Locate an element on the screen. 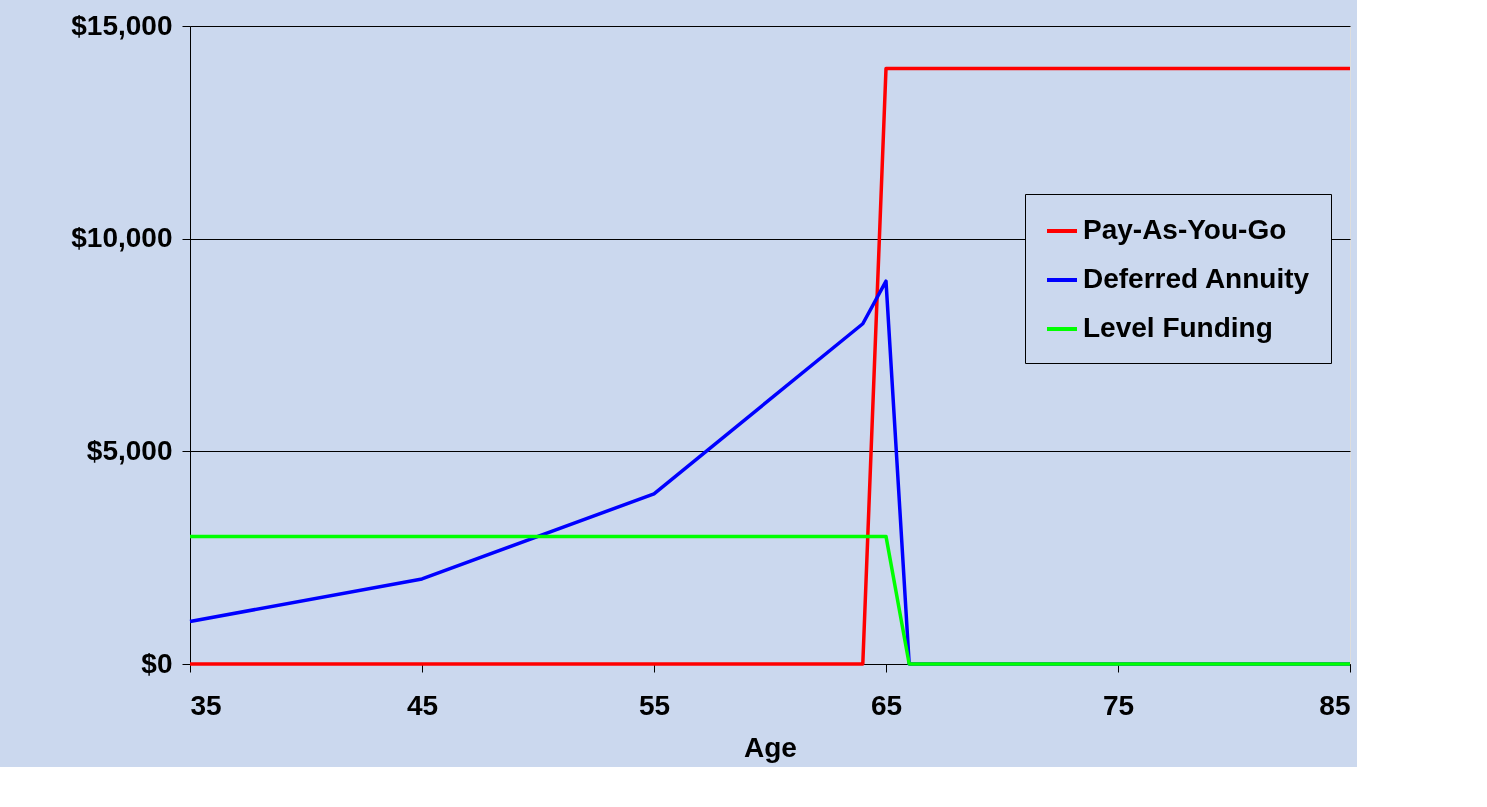 This screenshot has height=807, width=1487. y-tick-label: $10,000 is located at coordinates (122, 238).